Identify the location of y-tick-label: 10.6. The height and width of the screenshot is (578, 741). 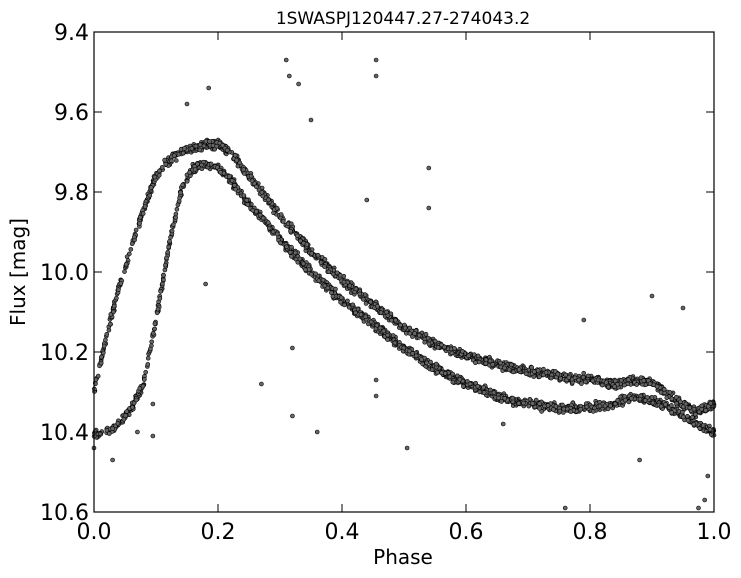
(64, 513).